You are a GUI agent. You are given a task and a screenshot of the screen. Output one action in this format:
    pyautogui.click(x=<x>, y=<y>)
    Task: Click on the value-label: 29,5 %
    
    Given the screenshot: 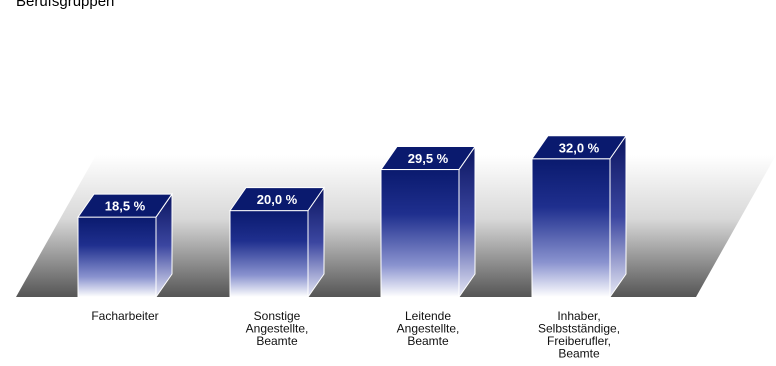 What is the action you would take?
    pyautogui.click(x=428, y=158)
    